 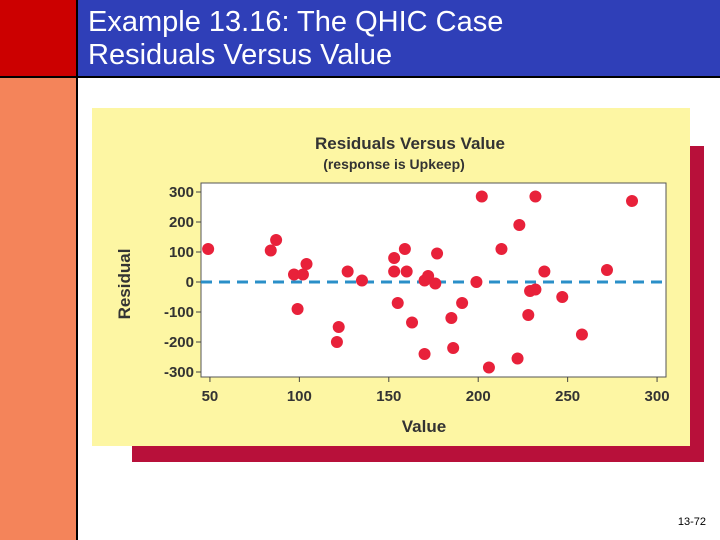 What do you see at coordinates (240, 55) in the screenshot?
I see `slide-title-line-2: Residuals Versus Value` at bounding box center [240, 55].